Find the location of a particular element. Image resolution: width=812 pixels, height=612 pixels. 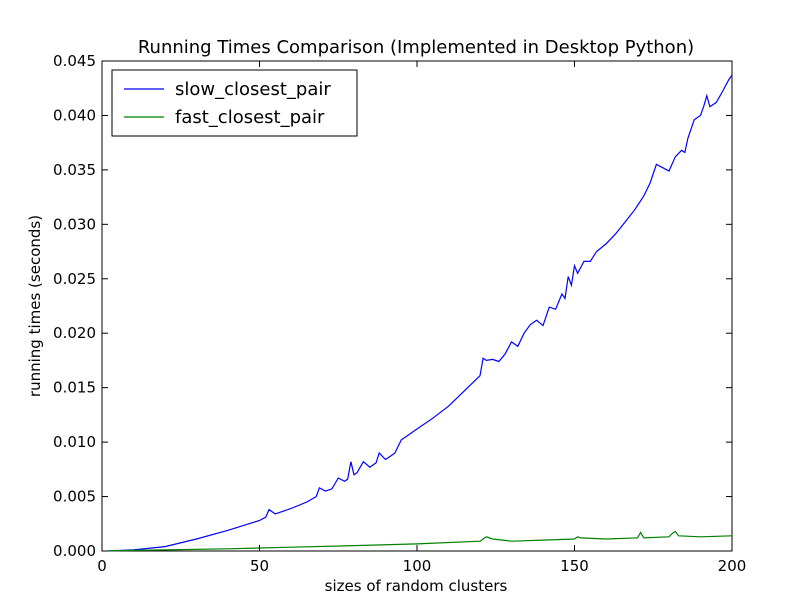

y-tick-label: 0.010 is located at coordinates (74, 442).